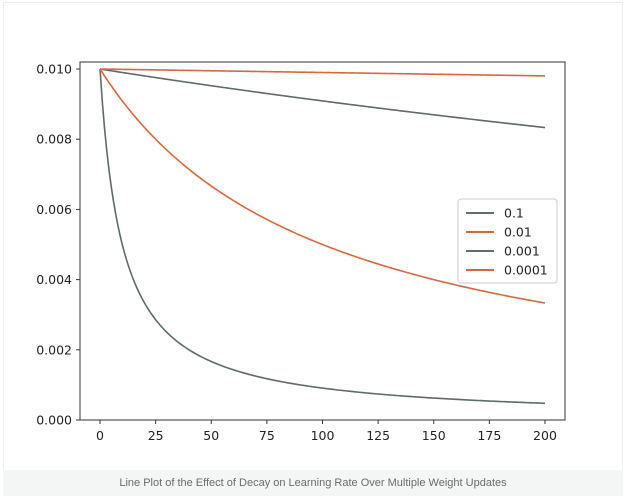 The height and width of the screenshot is (498, 627). I want to click on legend-label-3: 0.0001, so click(526, 270).